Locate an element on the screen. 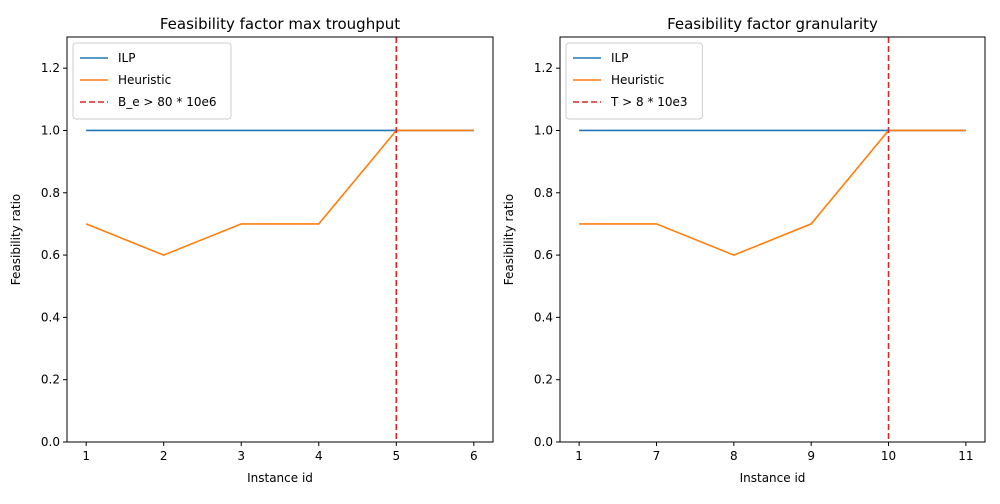  legend-label: T > 8 * 10e3 is located at coordinates (649, 102).